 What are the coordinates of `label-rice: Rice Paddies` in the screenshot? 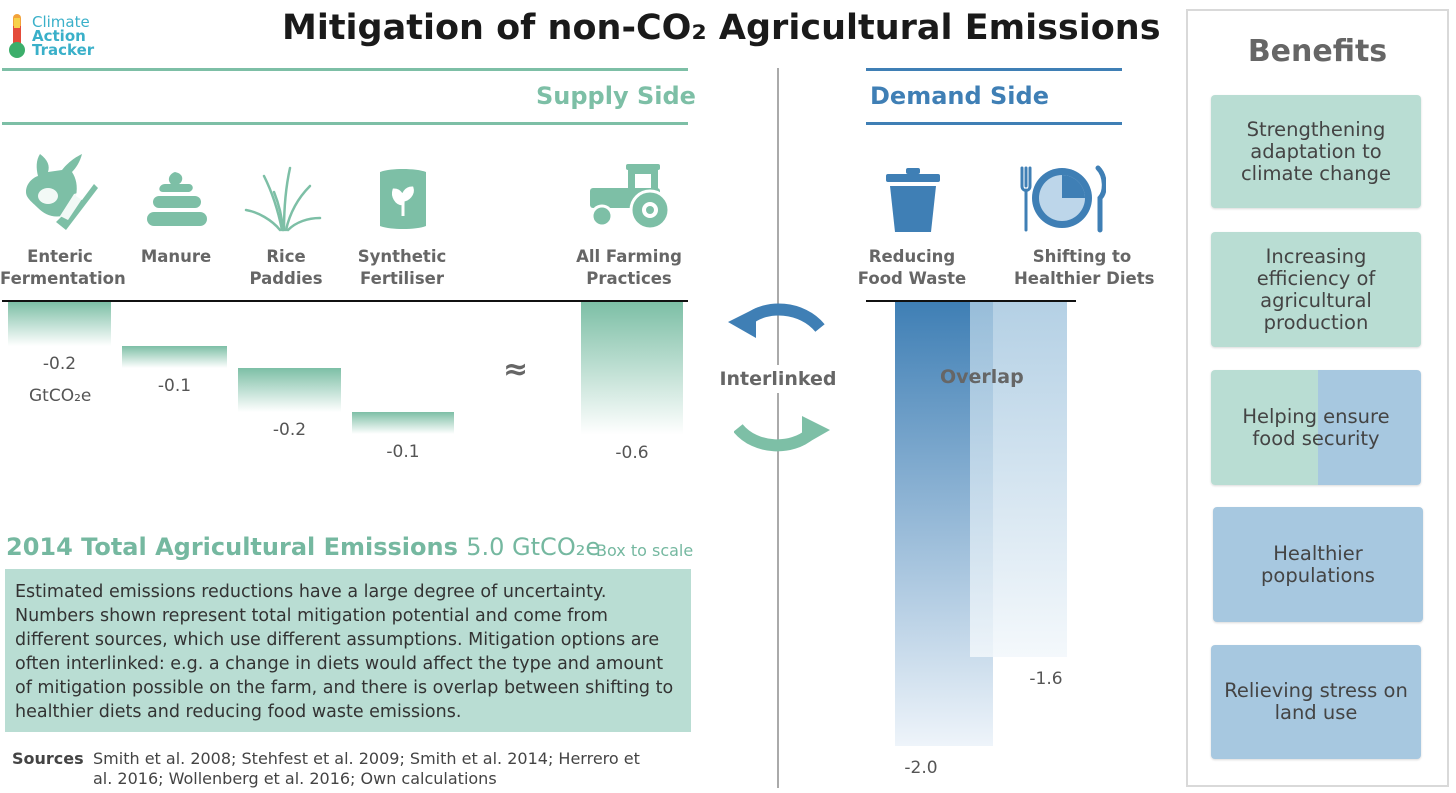 It's located at (286, 268).